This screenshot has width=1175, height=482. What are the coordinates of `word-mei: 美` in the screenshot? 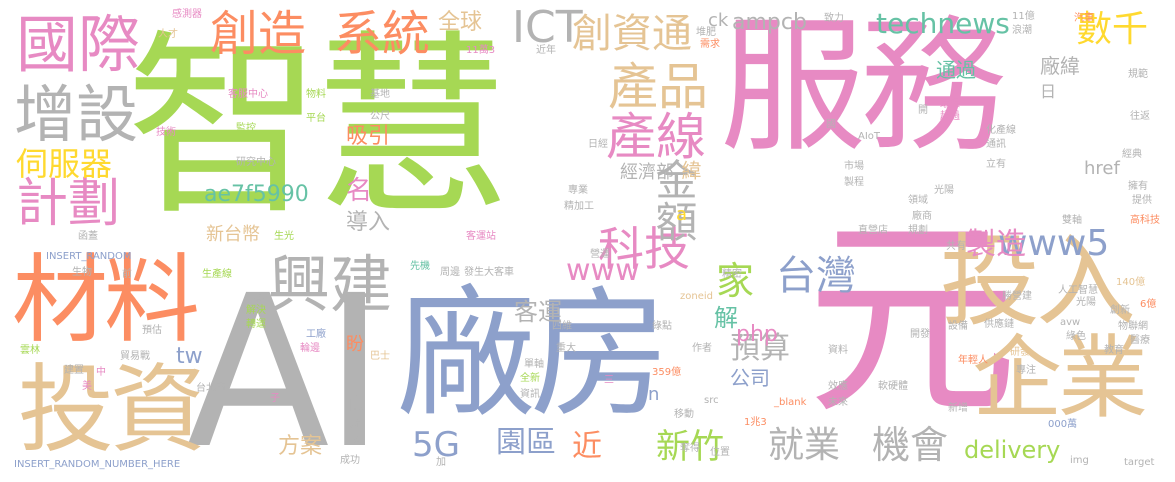 It's located at (87, 386).